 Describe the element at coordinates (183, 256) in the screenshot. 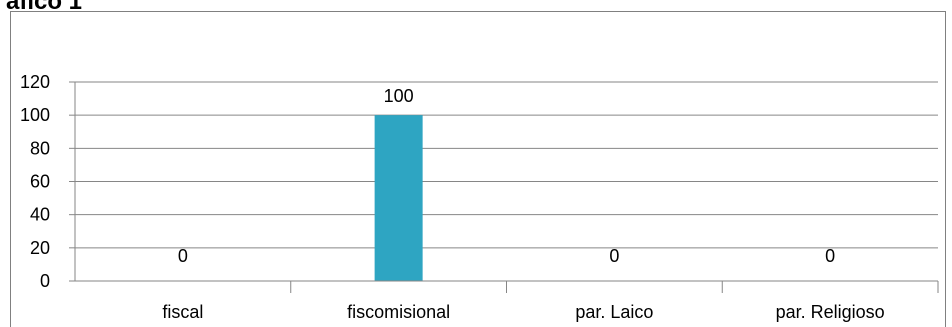

I see `data-label-fiscal: 0` at that location.